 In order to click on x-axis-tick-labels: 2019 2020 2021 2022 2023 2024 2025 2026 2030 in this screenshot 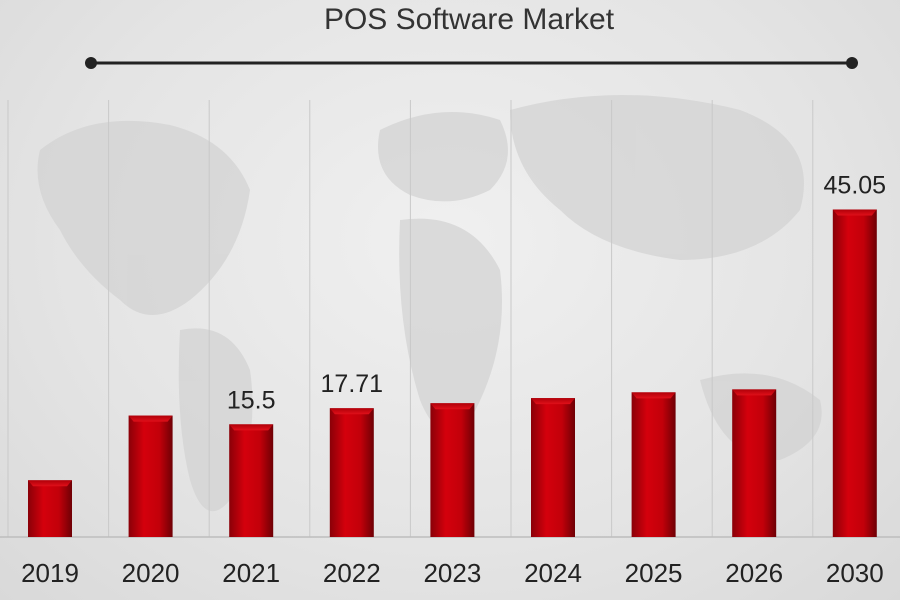, I will do `click(452, 573)`.